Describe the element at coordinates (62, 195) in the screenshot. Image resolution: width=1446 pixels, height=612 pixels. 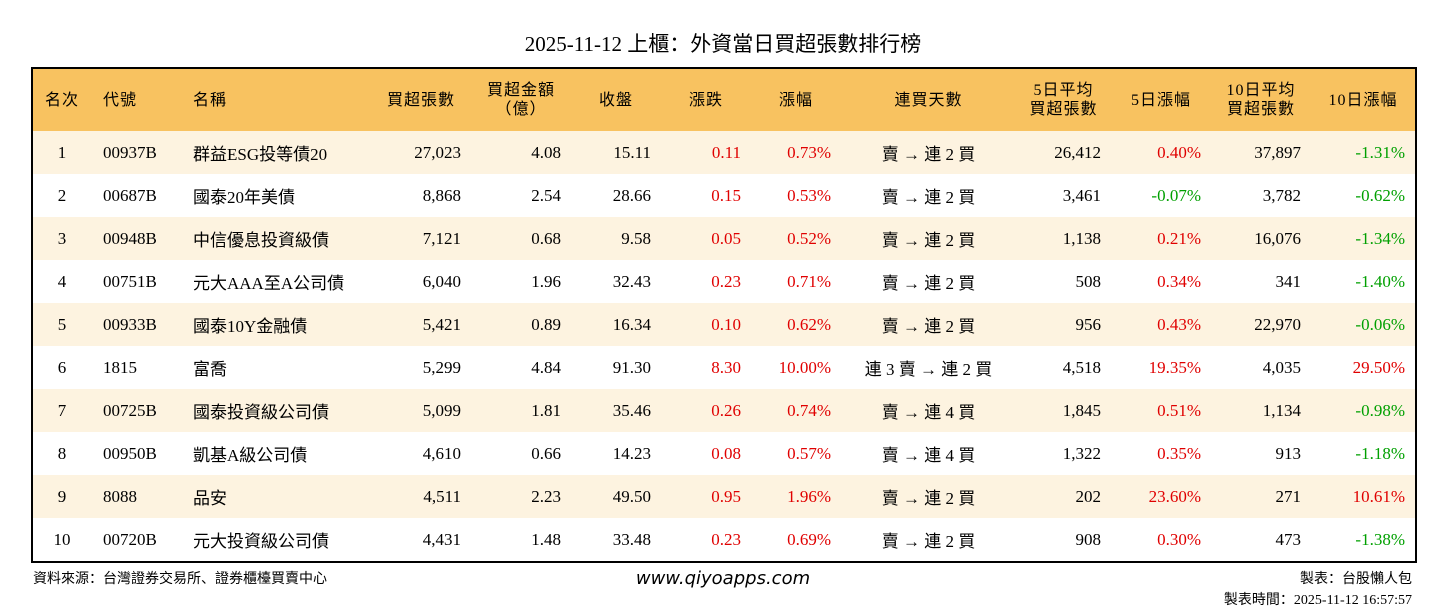
I see `table-cell: 2` at that location.